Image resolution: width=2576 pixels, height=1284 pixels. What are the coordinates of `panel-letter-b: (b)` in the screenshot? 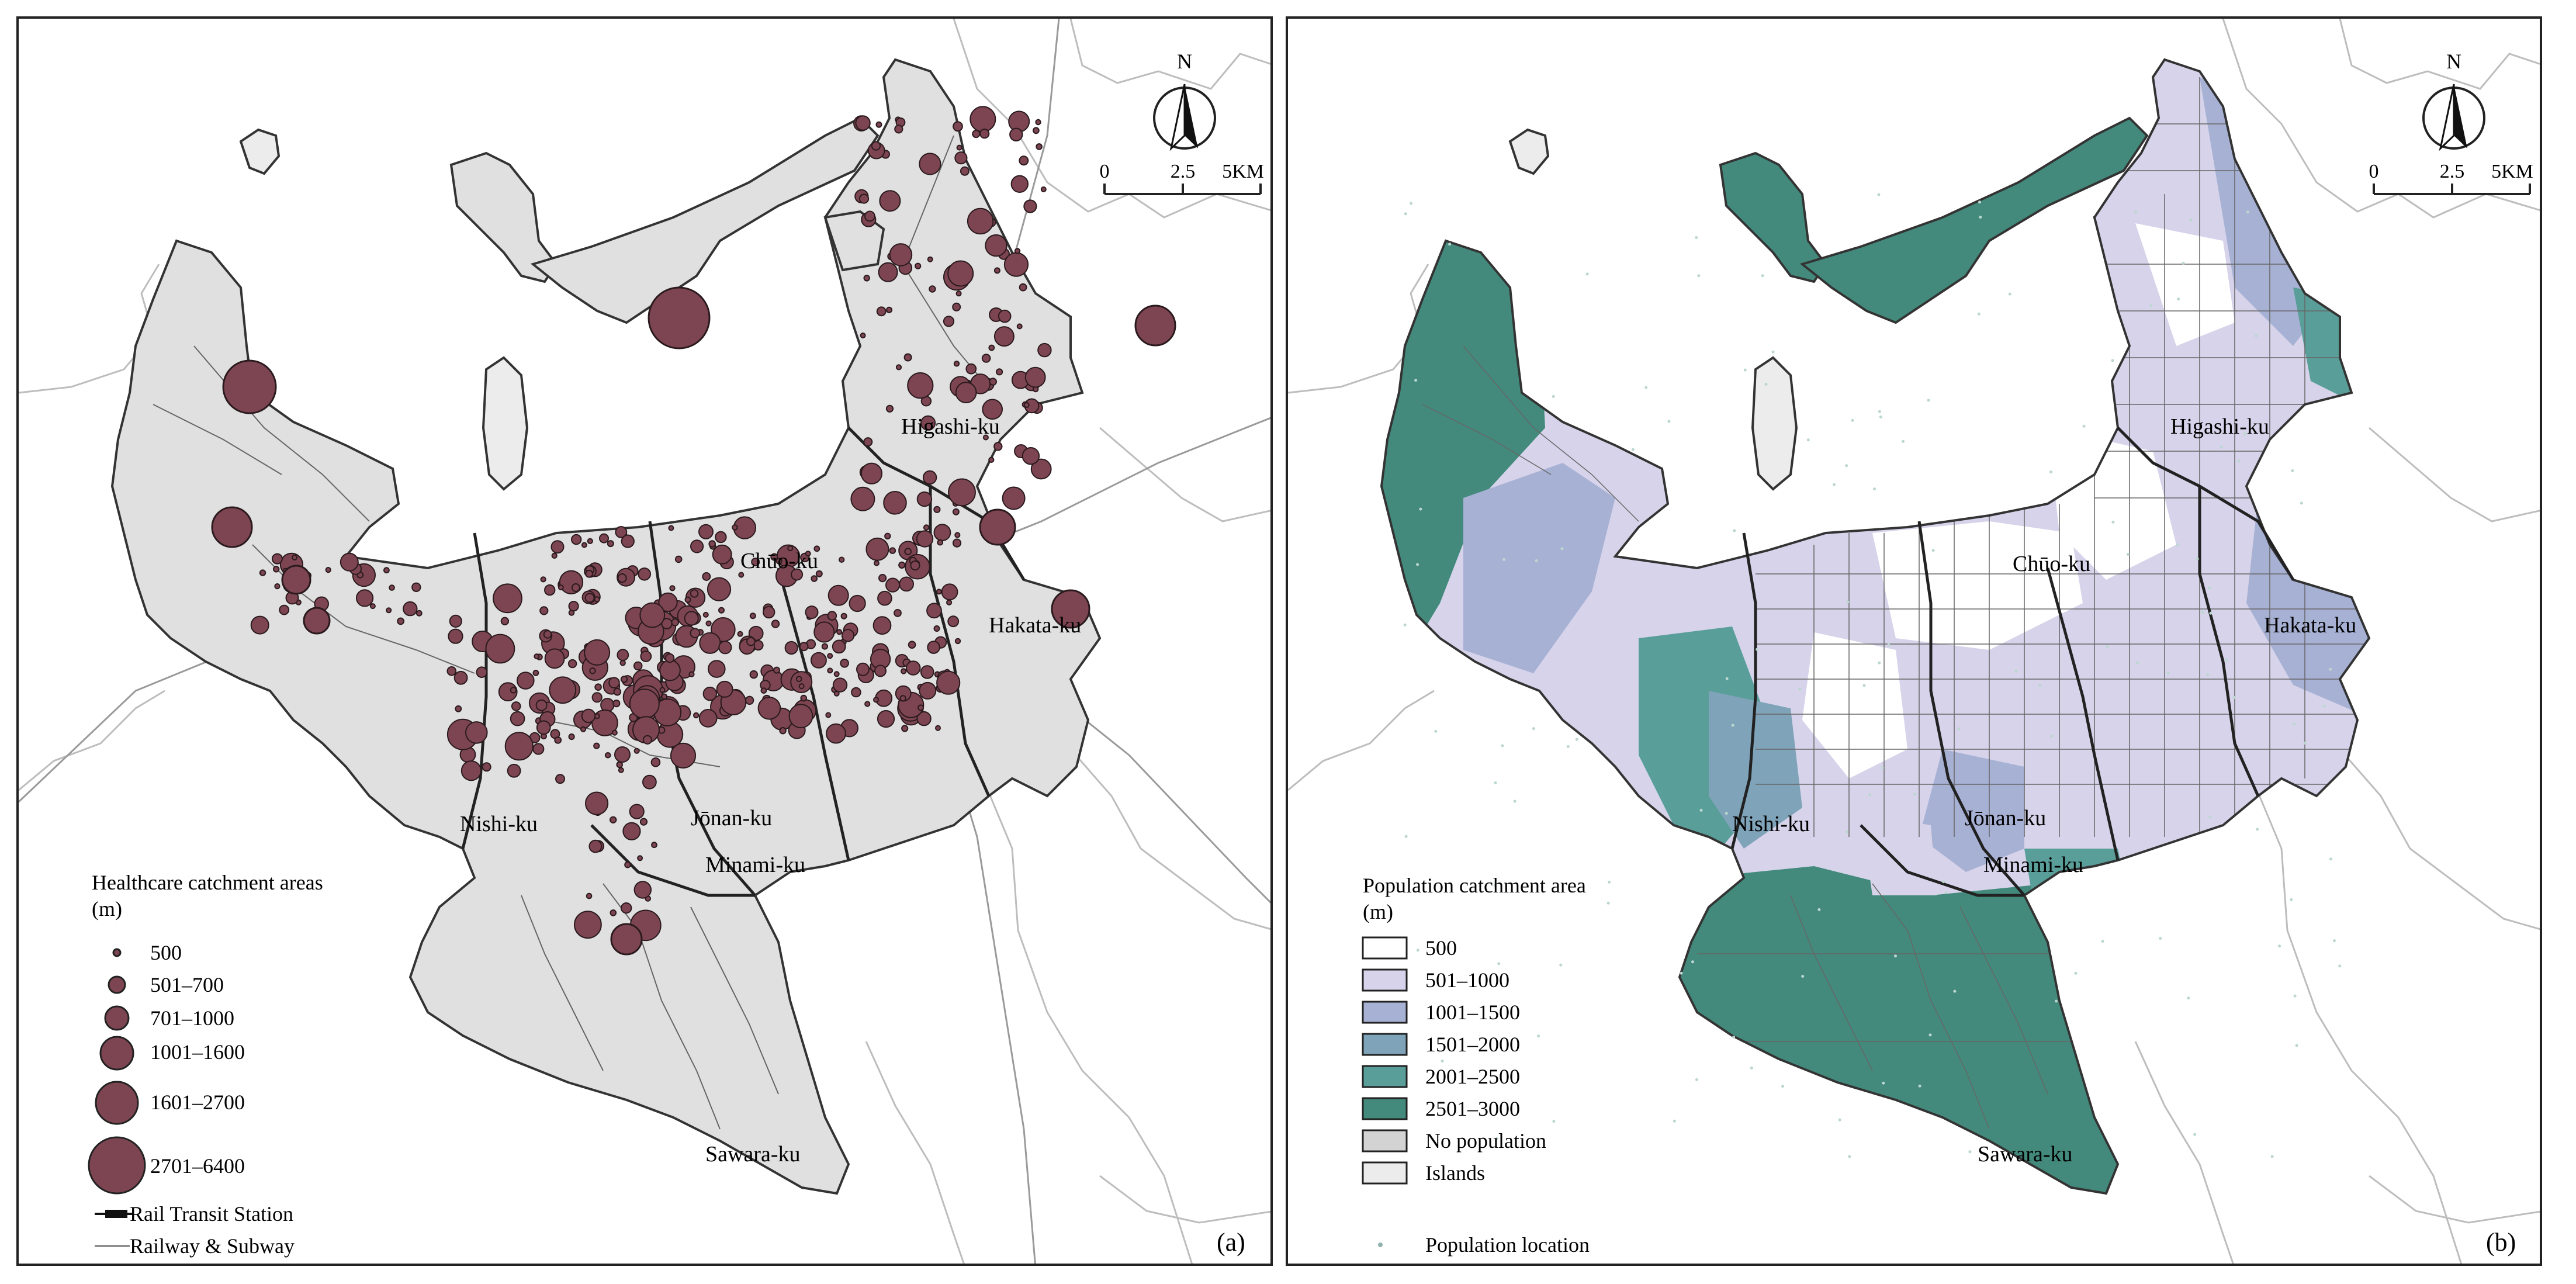 It's located at (2501, 1242).